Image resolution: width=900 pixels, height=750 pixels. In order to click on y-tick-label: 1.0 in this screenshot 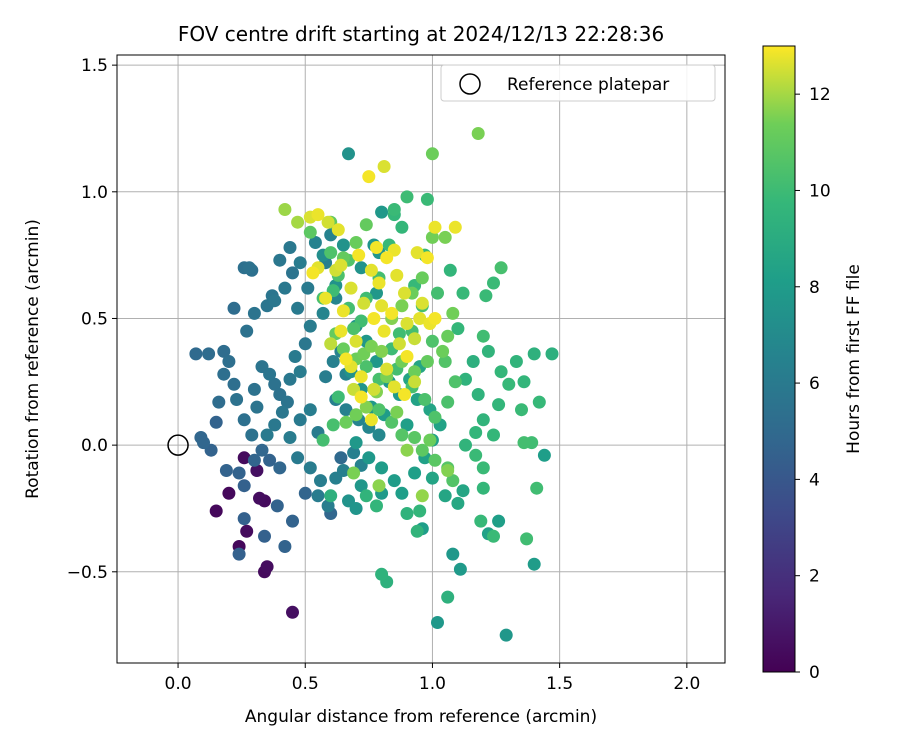, I will do `click(94, 193)`.